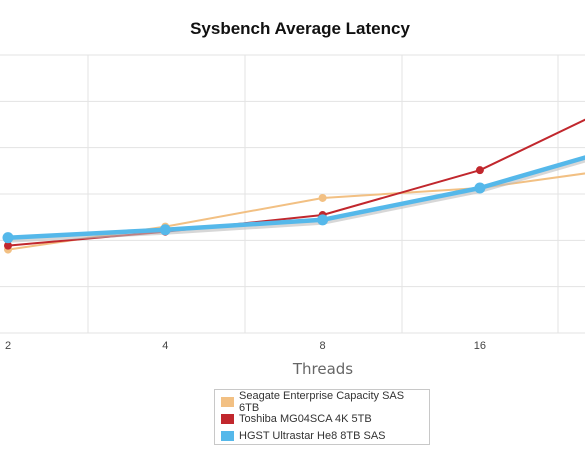 This screenshot has width=585, height=472. I want to click on chart-title: Sysbench Average Latency, so click(300, 28).